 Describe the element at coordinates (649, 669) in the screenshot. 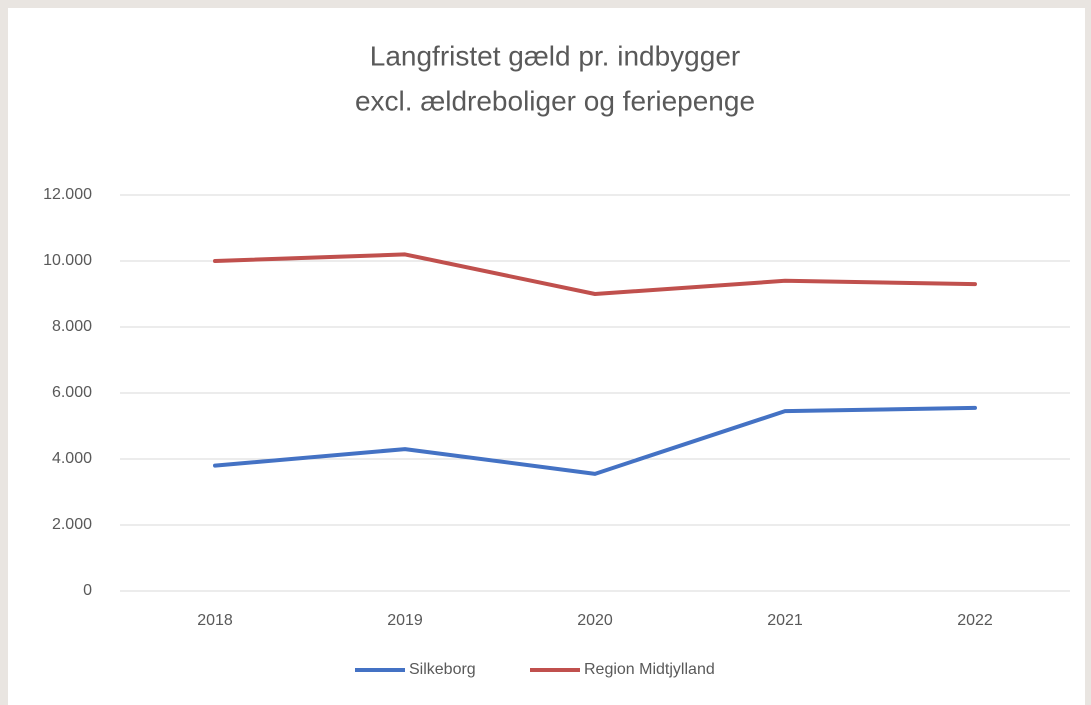

I see `legend-label: Region Midtjylland` at that location.